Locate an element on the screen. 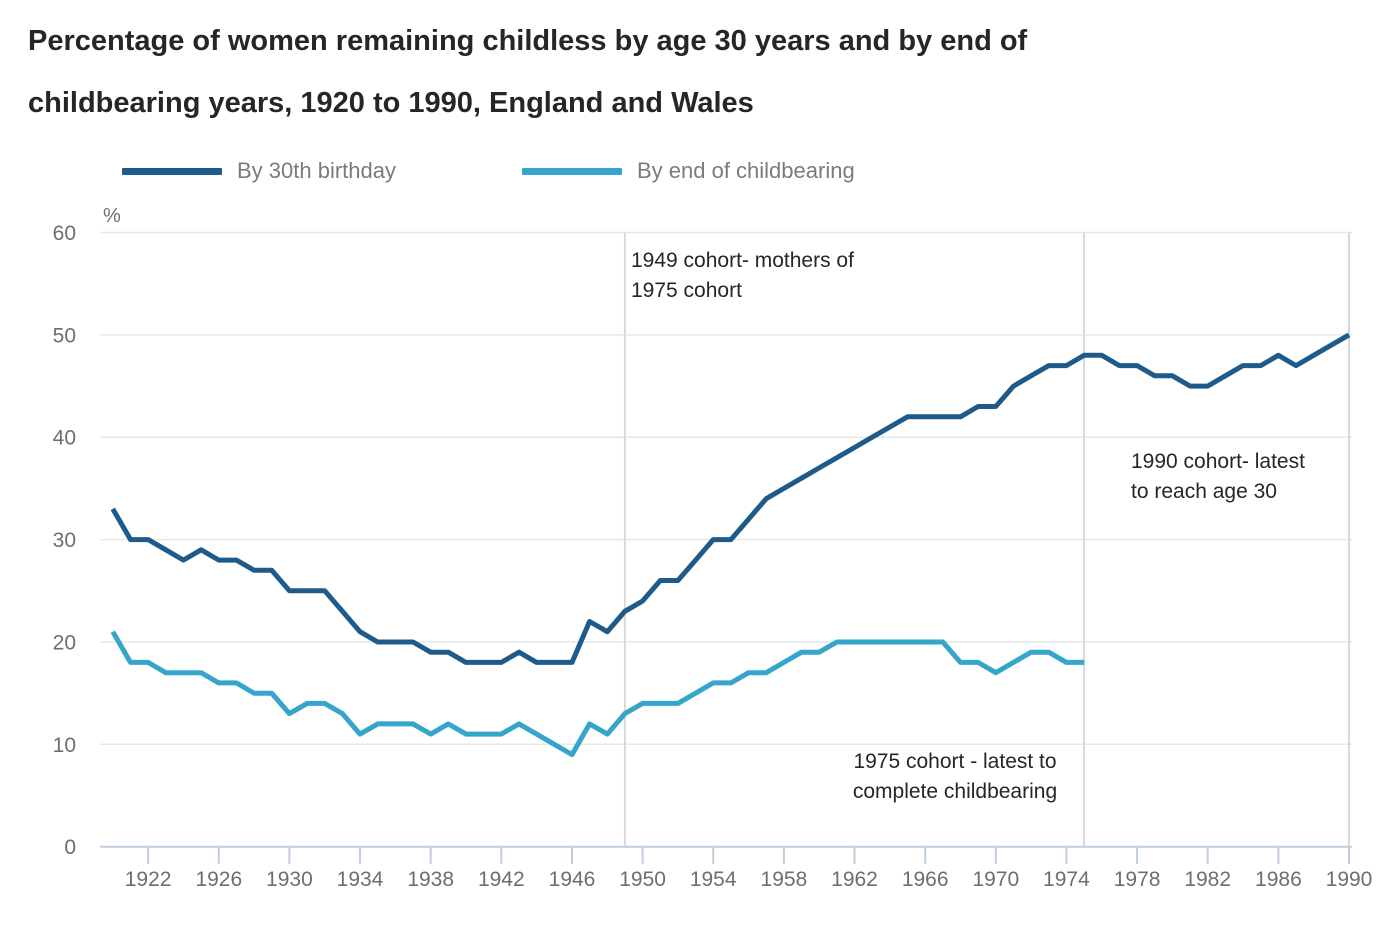  annotation-1990-line1: 1990 cohort- latest is located at coordinates (1218, 461).